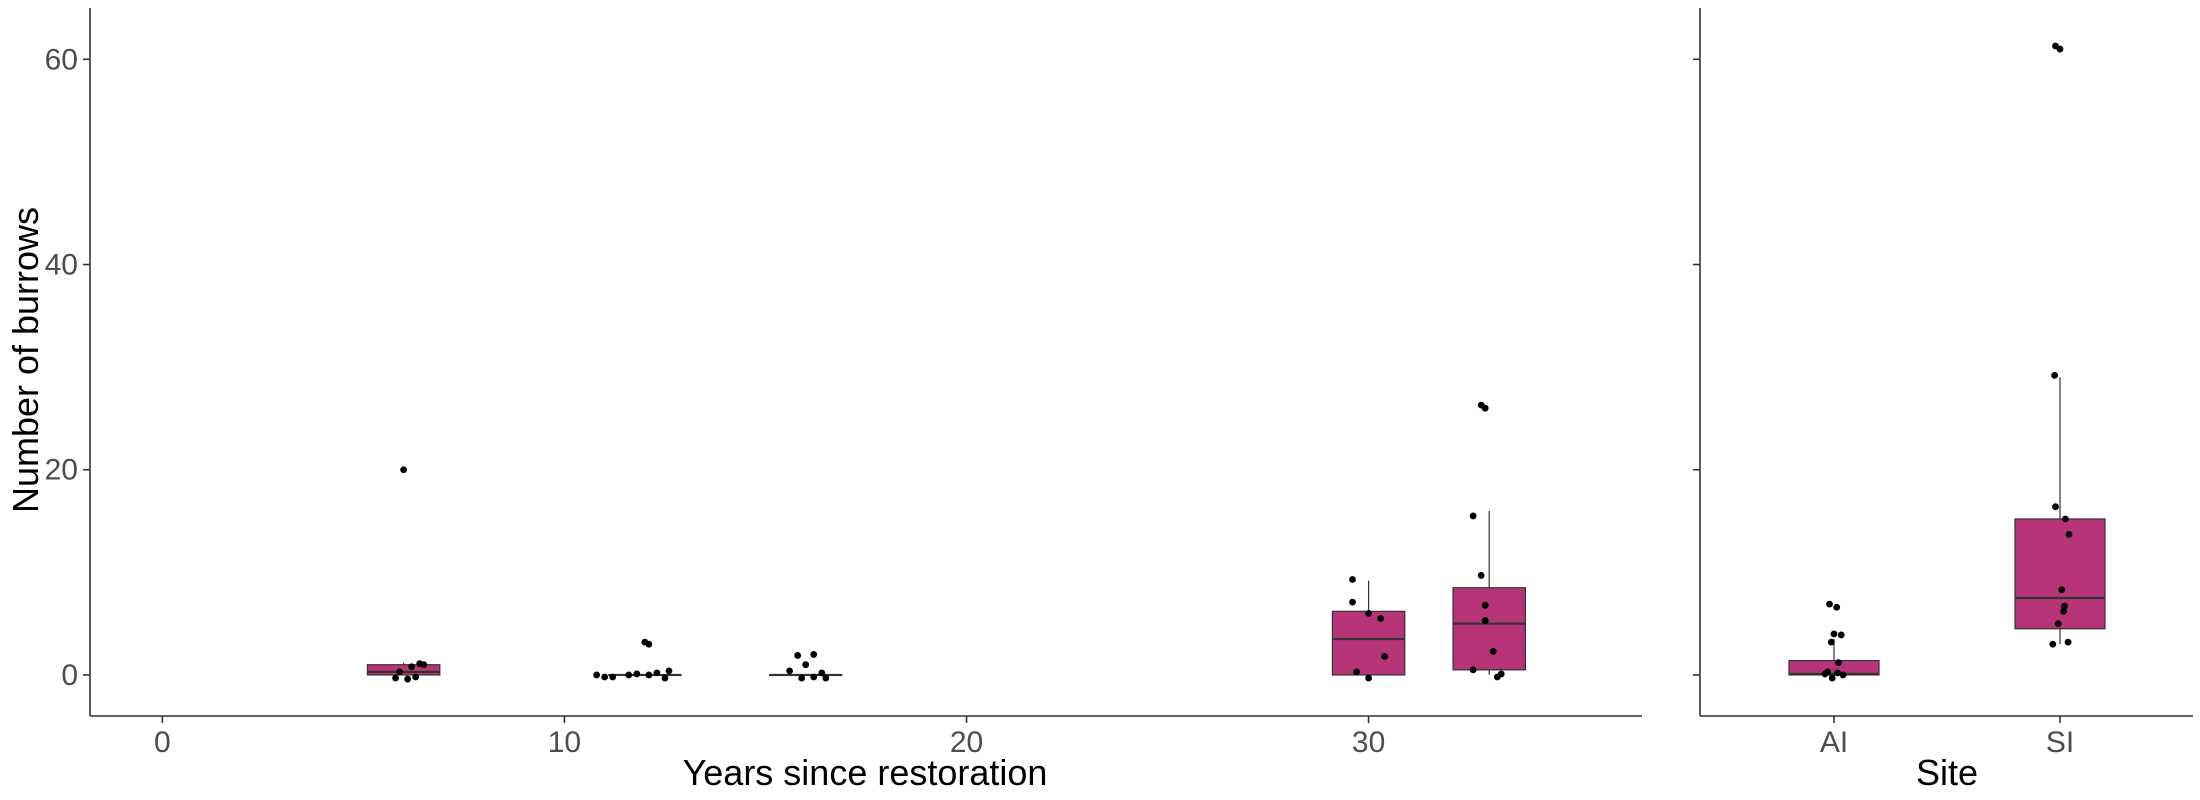  What do you see at coordinates (1947, 772) in the screenshot?
I see `x-axis-title-site: Site` at bounding box center [1947, 772].